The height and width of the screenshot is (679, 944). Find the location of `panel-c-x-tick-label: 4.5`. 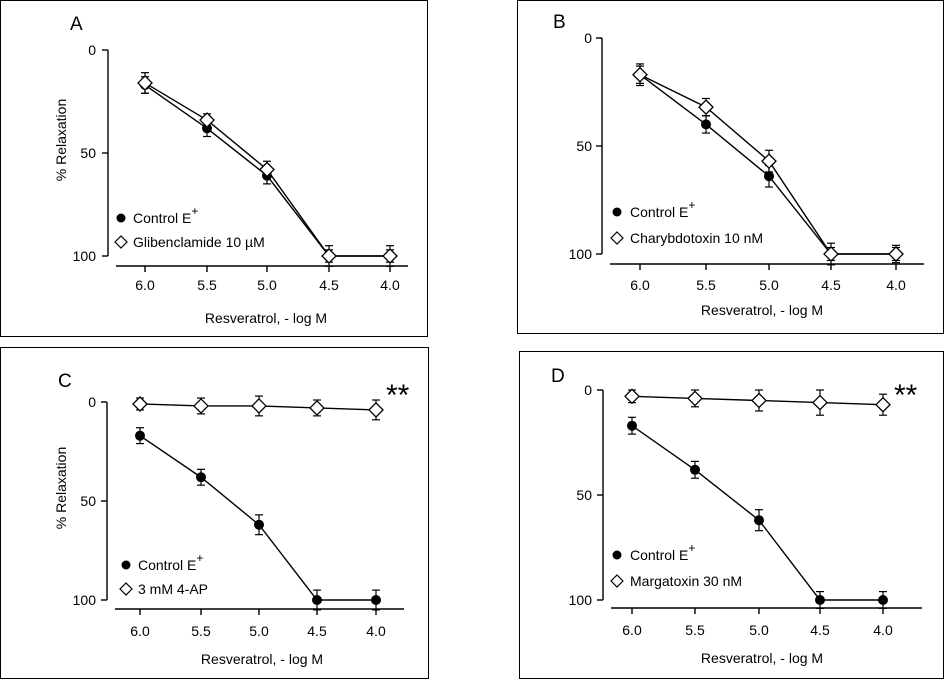

panel-c-x-tick-label: 4.5 is located at coordinates (317, 631).